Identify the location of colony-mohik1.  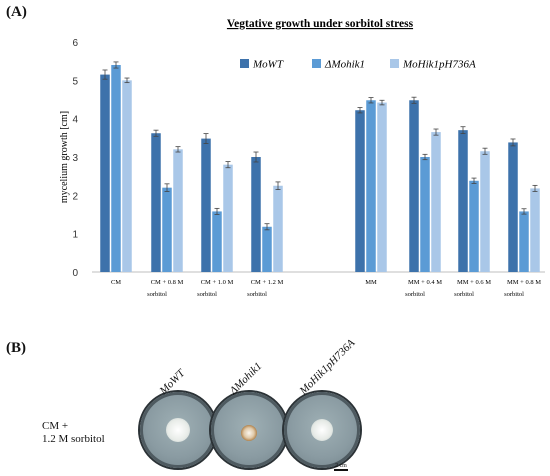
(249, 433).